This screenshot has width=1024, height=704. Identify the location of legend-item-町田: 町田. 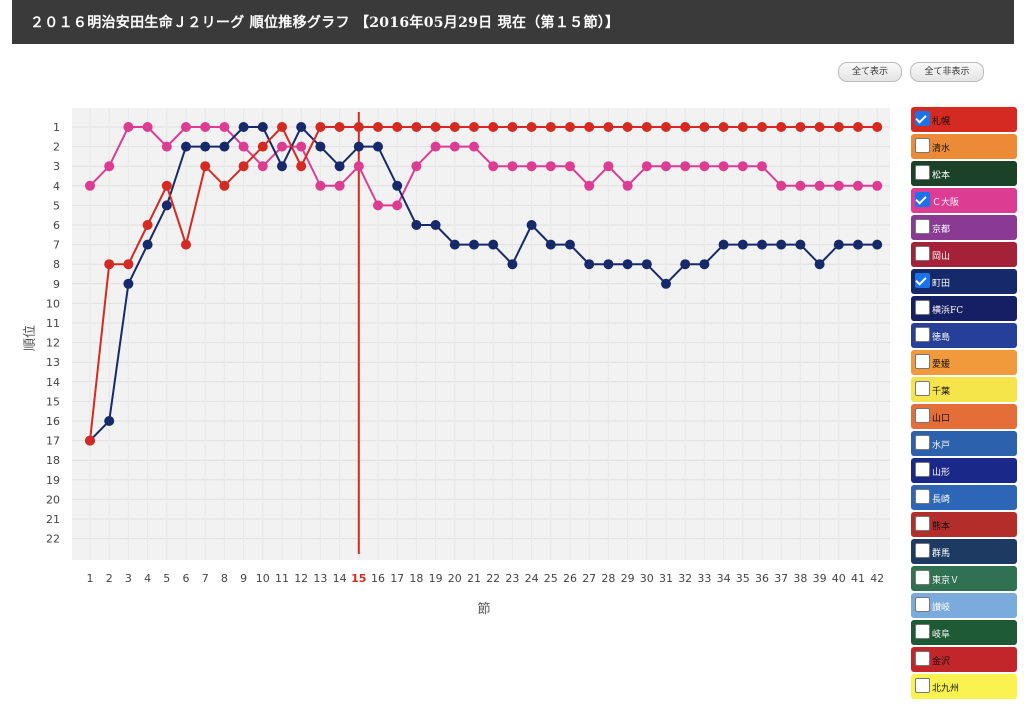
(964, 281).